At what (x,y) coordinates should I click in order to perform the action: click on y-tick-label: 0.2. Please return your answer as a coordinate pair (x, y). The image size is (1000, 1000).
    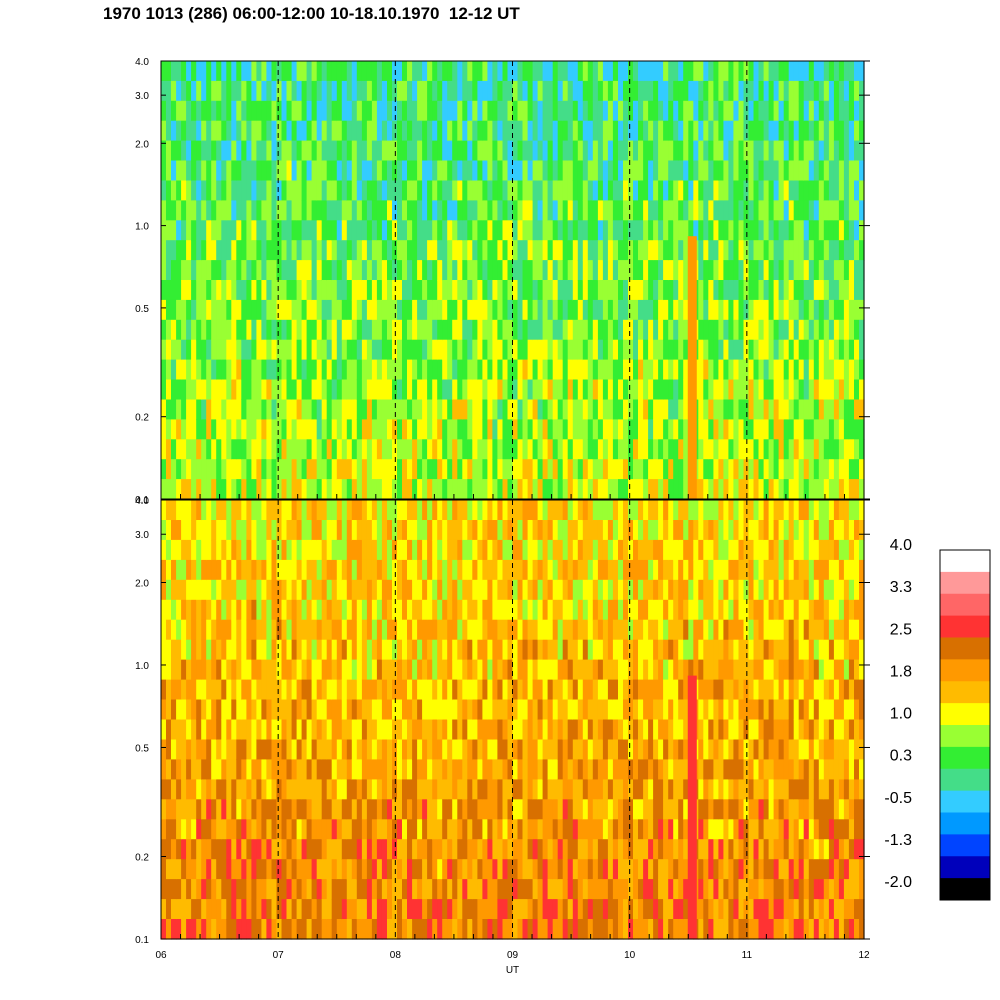
    Looking at the image, I should click on (142, 418).